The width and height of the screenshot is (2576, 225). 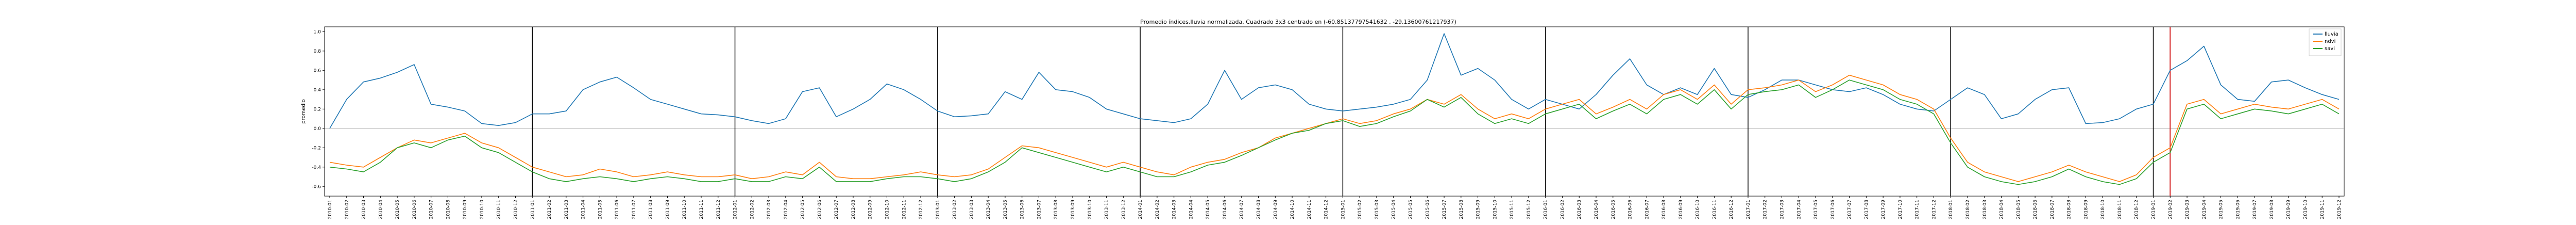 What do you see at coordinates (317, 32) in the screenshot?
I see `y-tick-label: 1.0` at bounding box center [317, 32].